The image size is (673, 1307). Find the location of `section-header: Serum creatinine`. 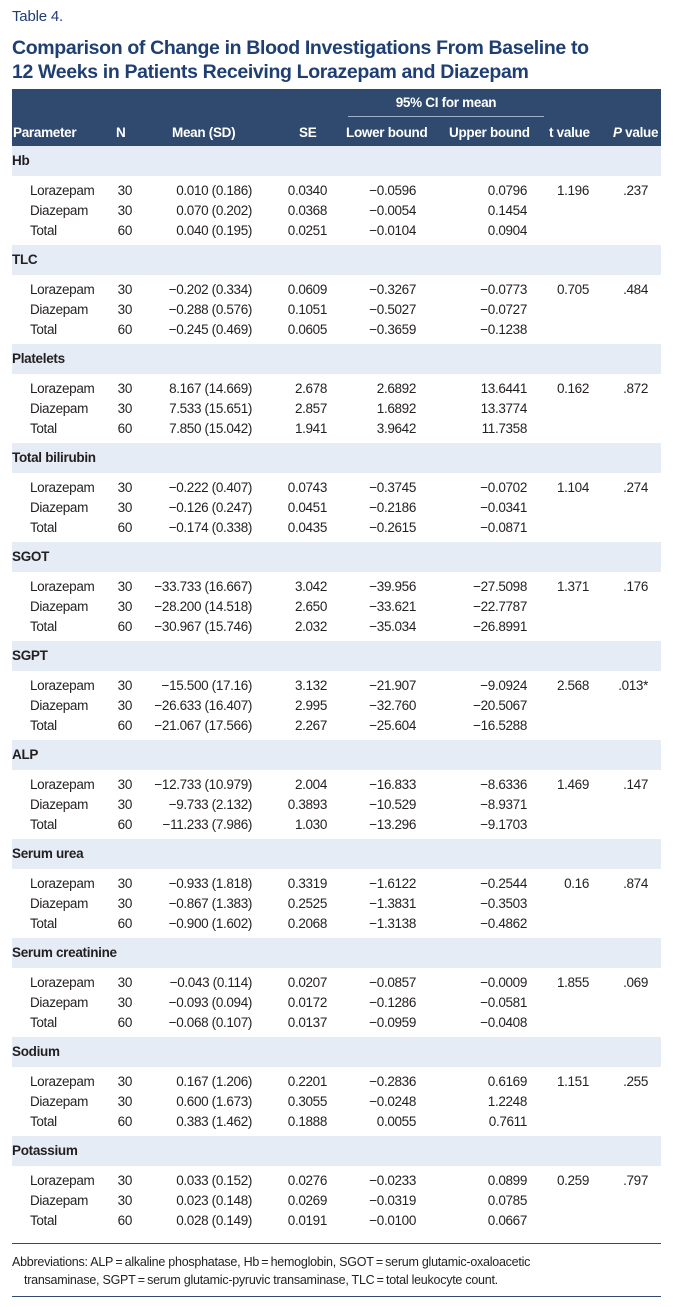

section-header: Serum creatinine is located at coordinates (336, 953).